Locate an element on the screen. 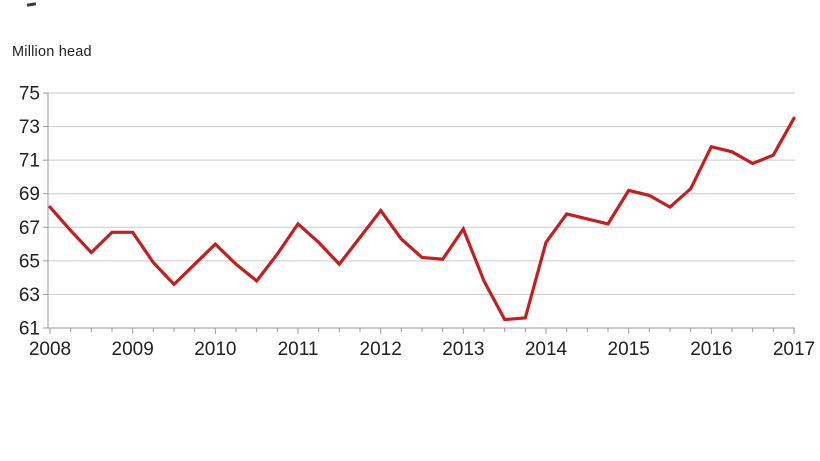  x-axis-year-label: 2010 is located at coordinates (215, 349).